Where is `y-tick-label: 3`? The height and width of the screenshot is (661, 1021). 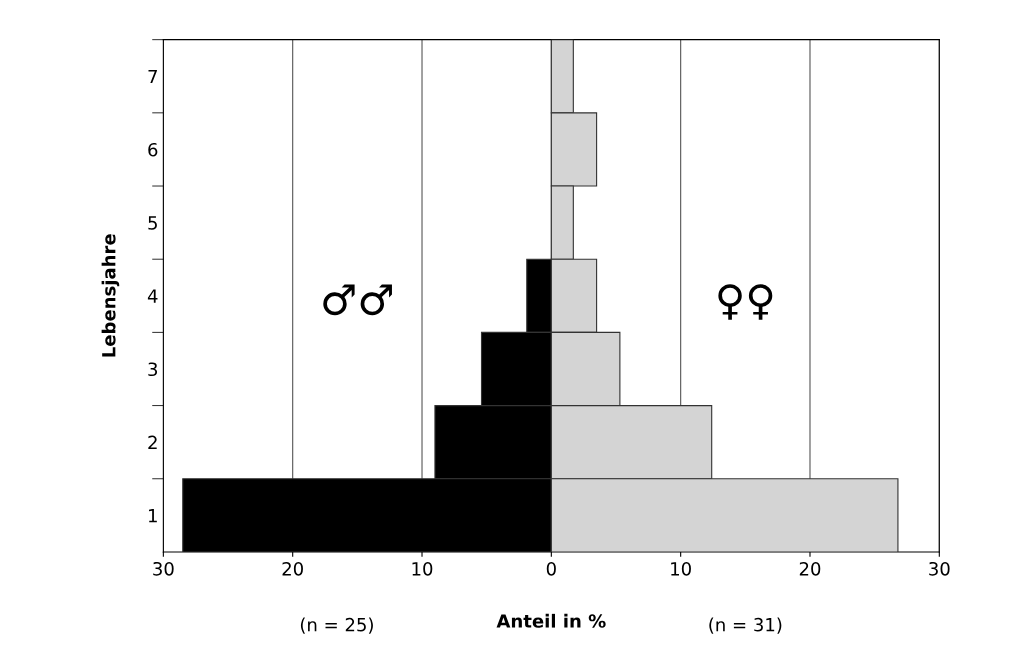 y-tick-label: 3 is located at coordinates (153, 369).